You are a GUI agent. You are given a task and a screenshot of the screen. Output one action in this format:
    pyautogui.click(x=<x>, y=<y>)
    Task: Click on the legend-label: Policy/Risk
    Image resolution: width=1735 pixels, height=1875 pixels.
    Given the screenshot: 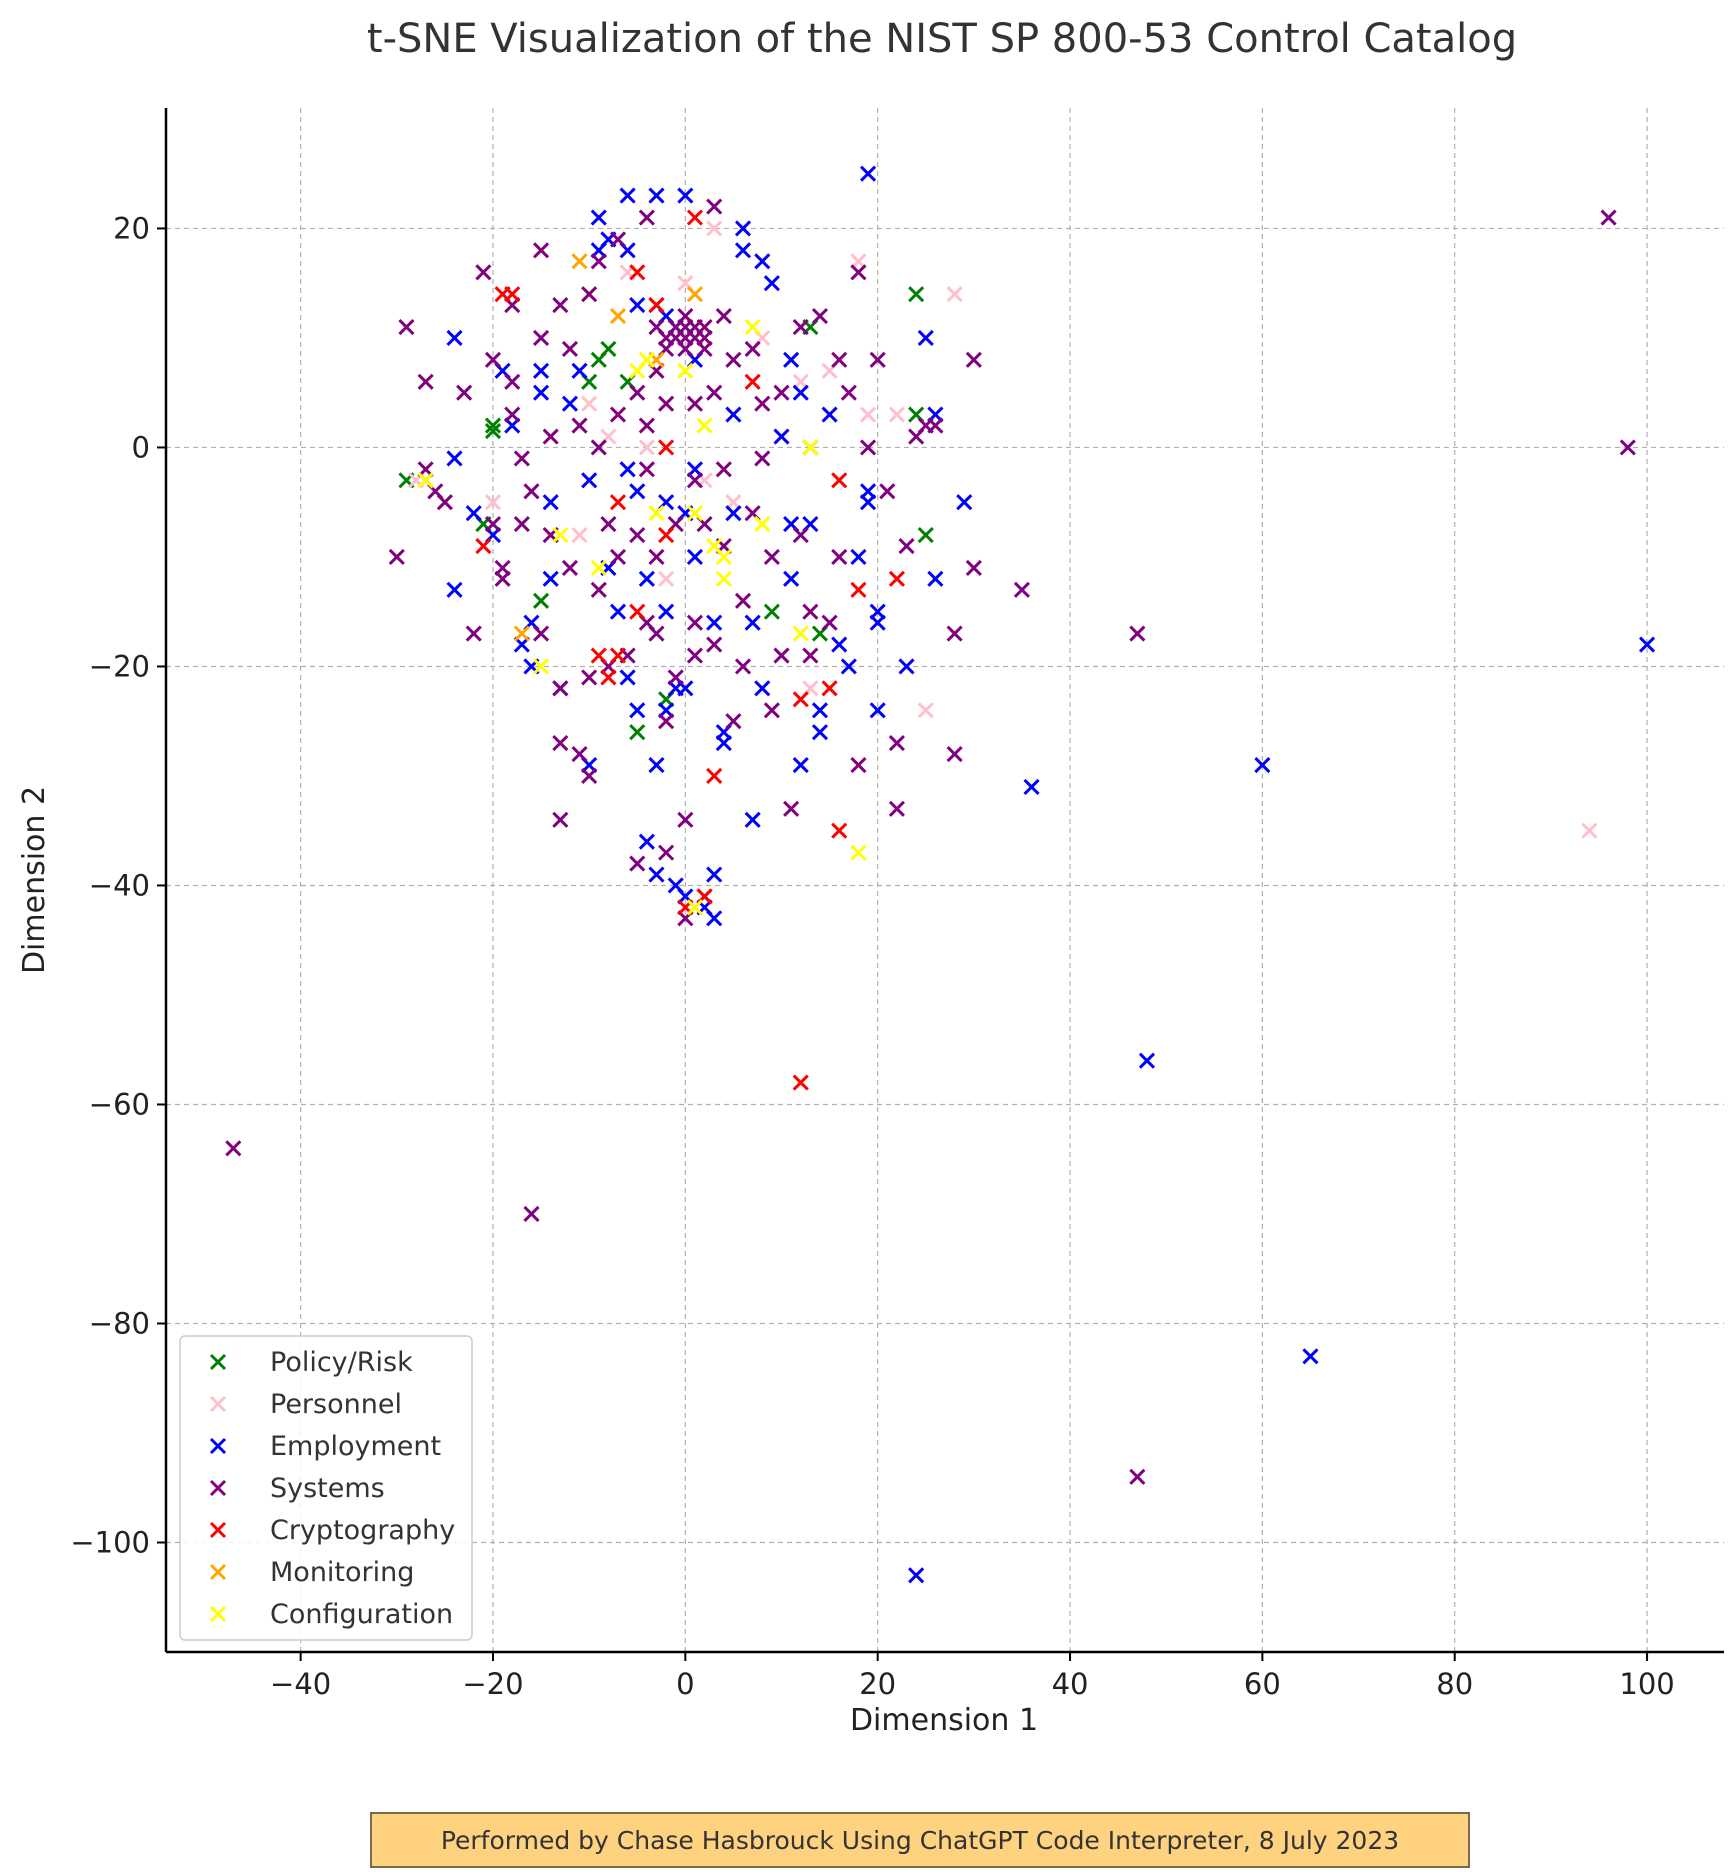 What is the action you would take?
    pyautogui.click(x=341, y=1362)
    